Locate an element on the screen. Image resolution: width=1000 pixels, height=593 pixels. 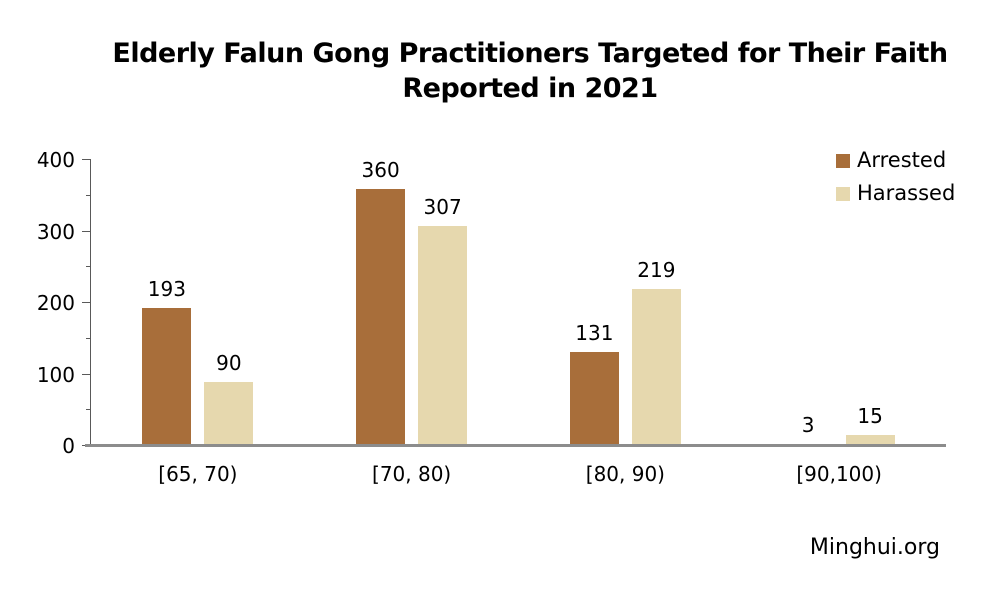
bar-value-label: 360 is located at coordinates (380, 170).